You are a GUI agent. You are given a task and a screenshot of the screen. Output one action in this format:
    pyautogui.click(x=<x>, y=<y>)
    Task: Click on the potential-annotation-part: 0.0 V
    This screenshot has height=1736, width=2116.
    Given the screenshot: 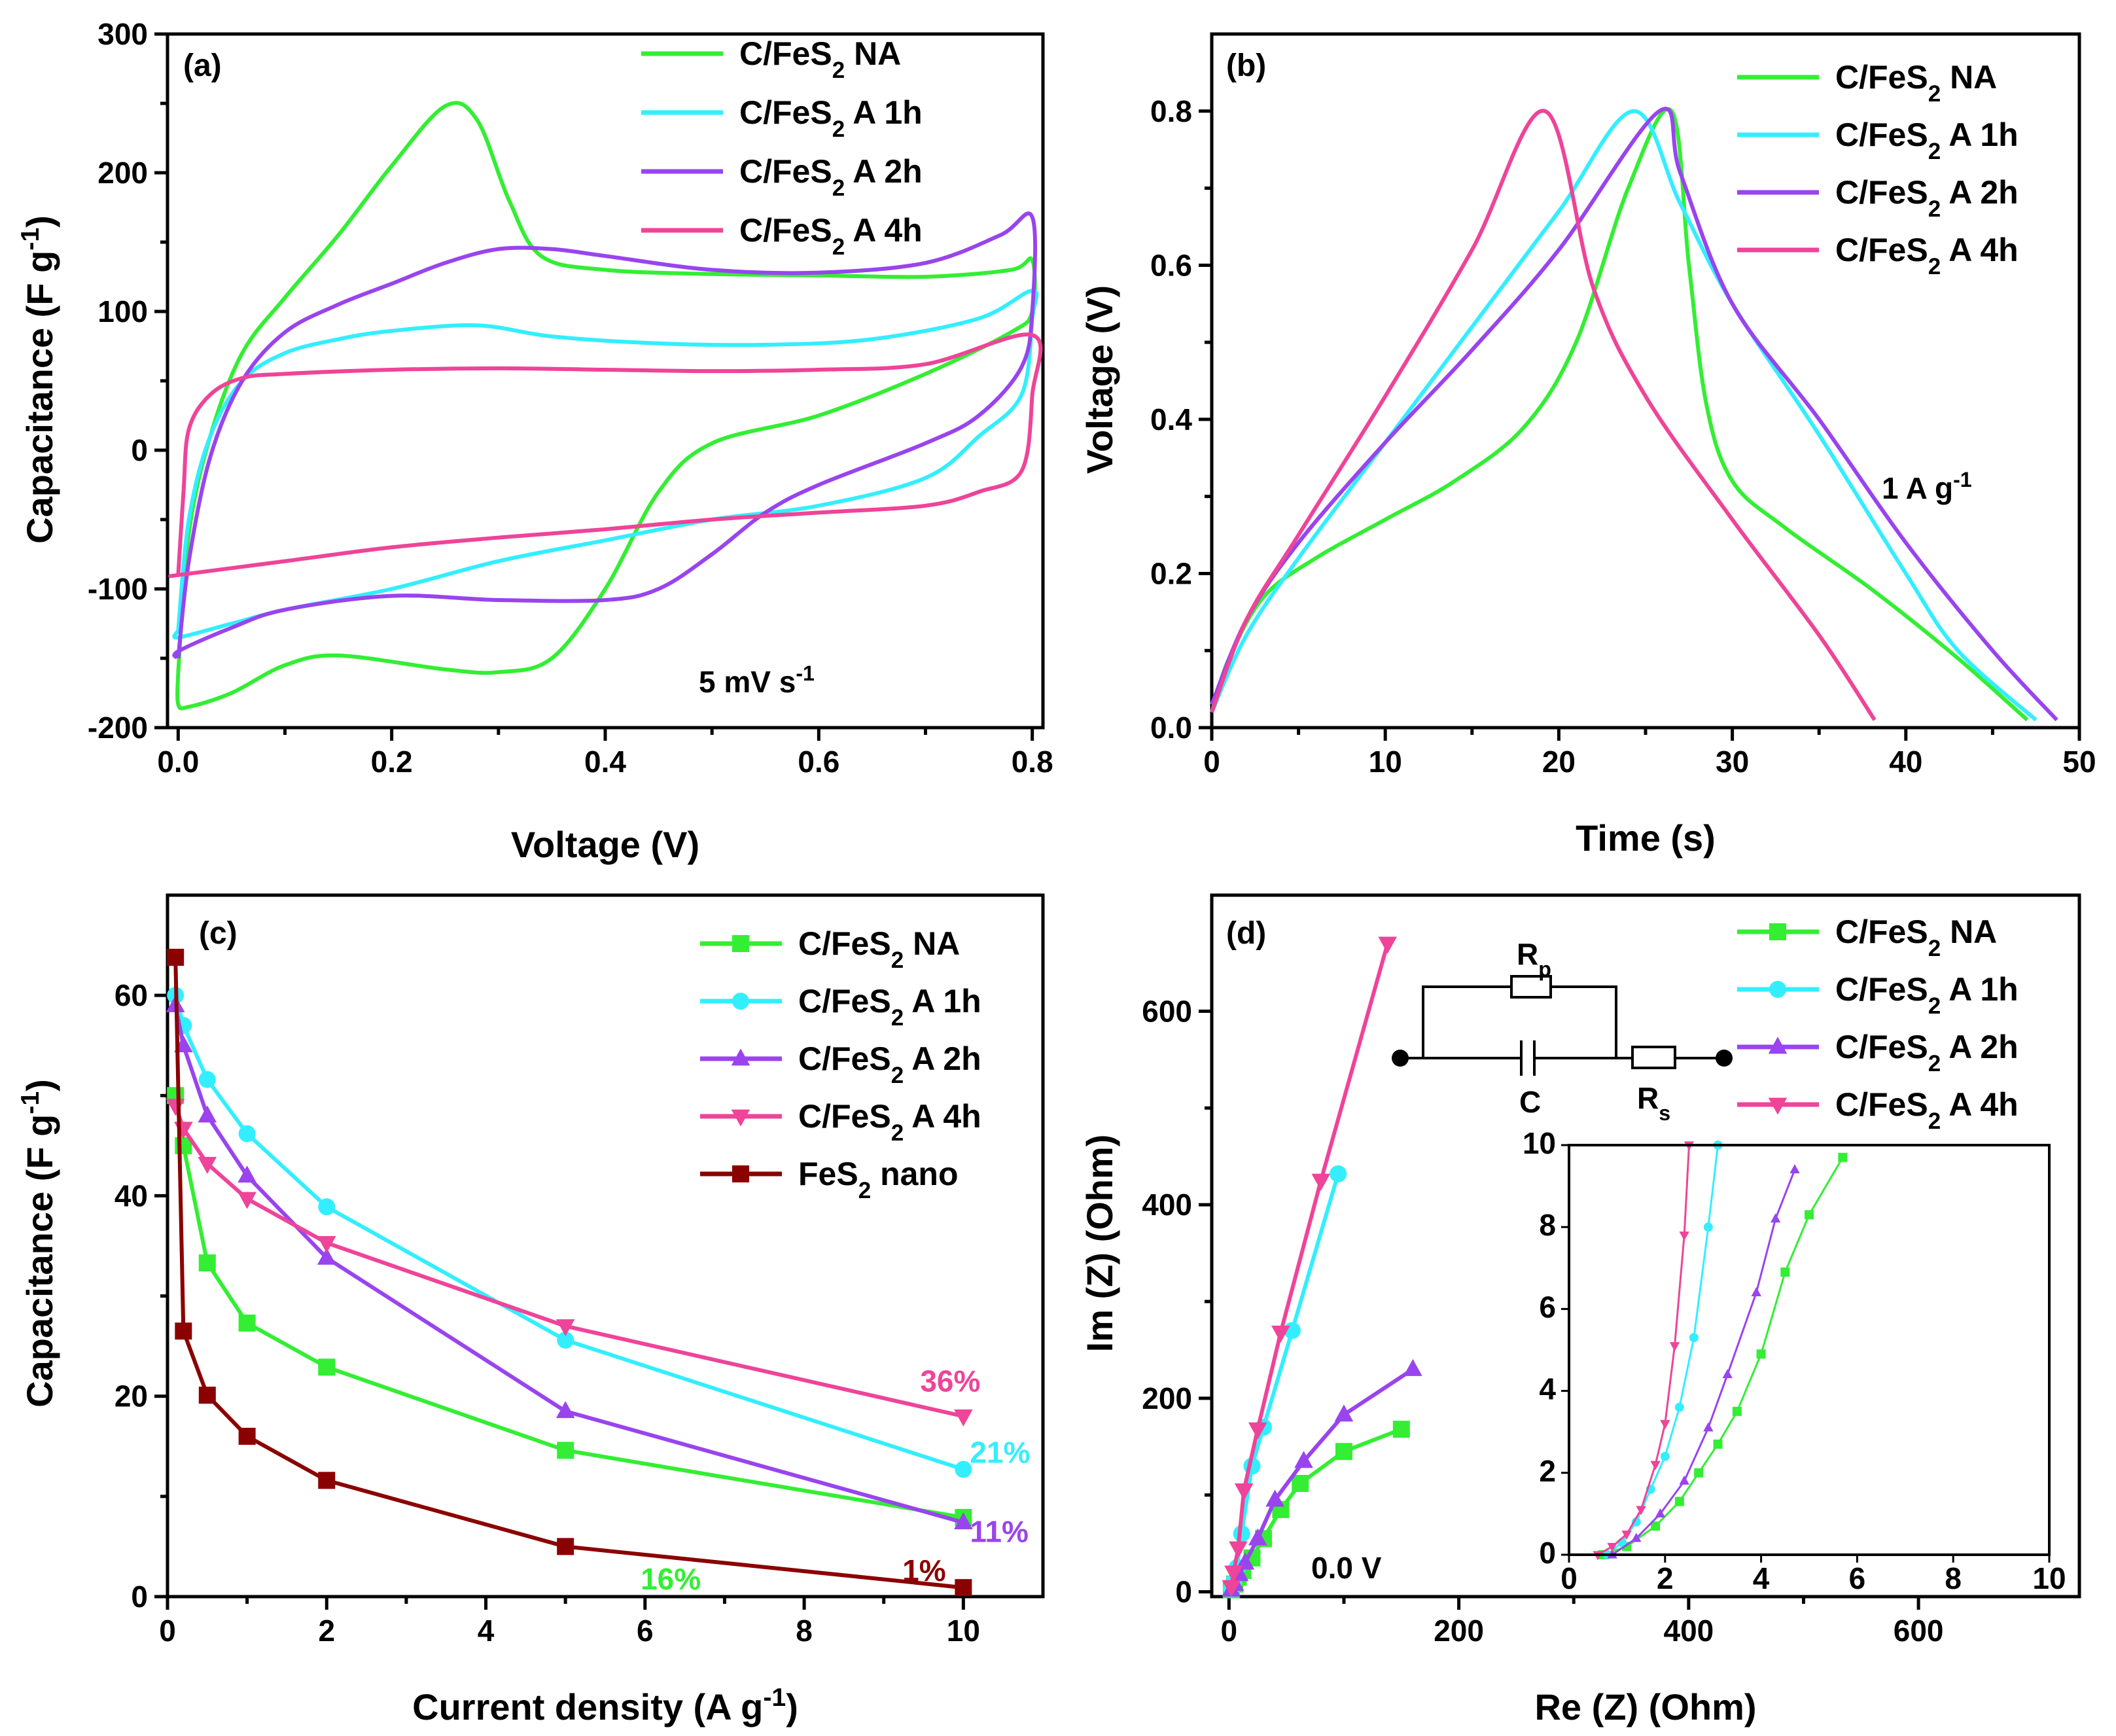 What is the action you would take?
    pyautogui.click(x=1346, y=1568)
    